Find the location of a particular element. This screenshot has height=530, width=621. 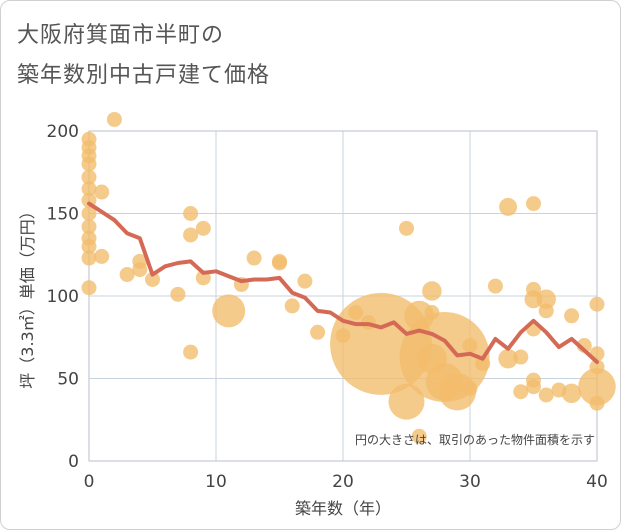

y-tick-label: 150 is located at coordinates (63, 215).